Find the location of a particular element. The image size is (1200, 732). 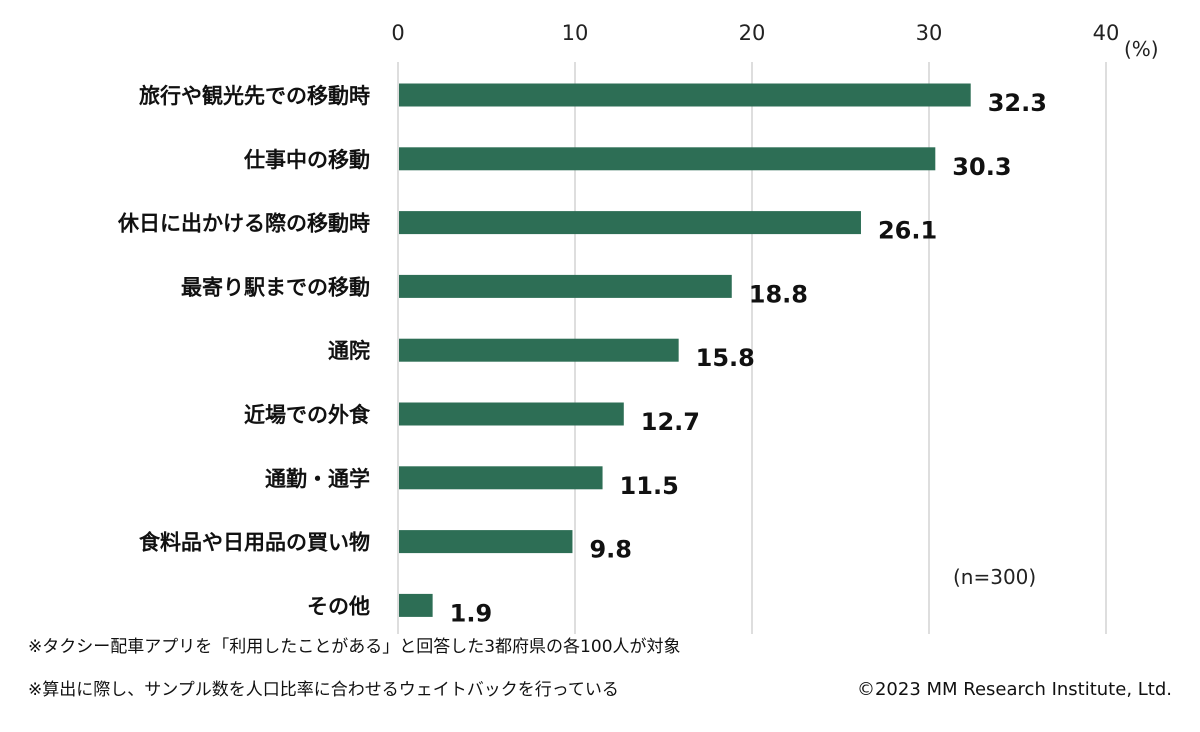

x-tick-label: 40 is located at coordinates (1106, 33).